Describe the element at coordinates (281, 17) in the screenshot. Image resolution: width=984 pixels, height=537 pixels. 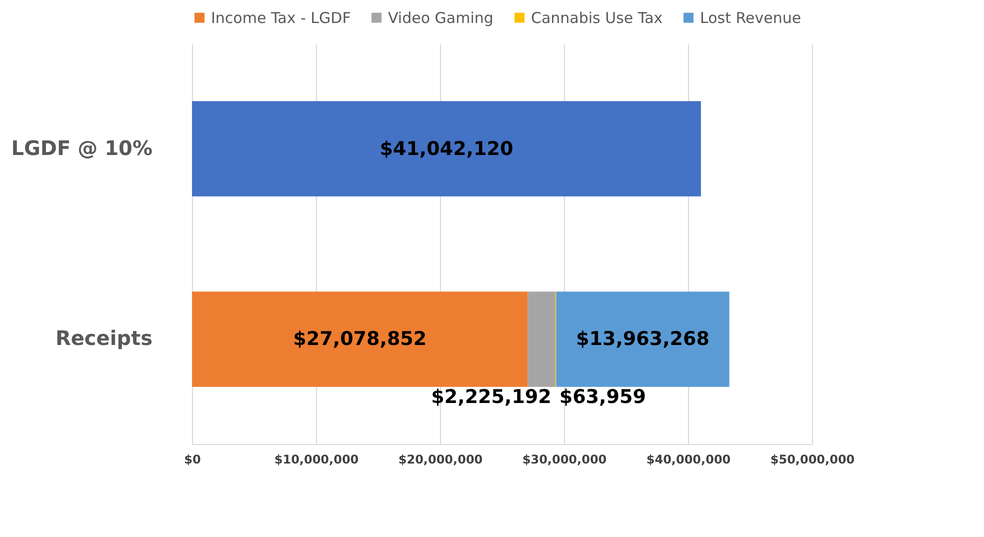
I see `legend-label: Income Tax - LGDF` at that location.